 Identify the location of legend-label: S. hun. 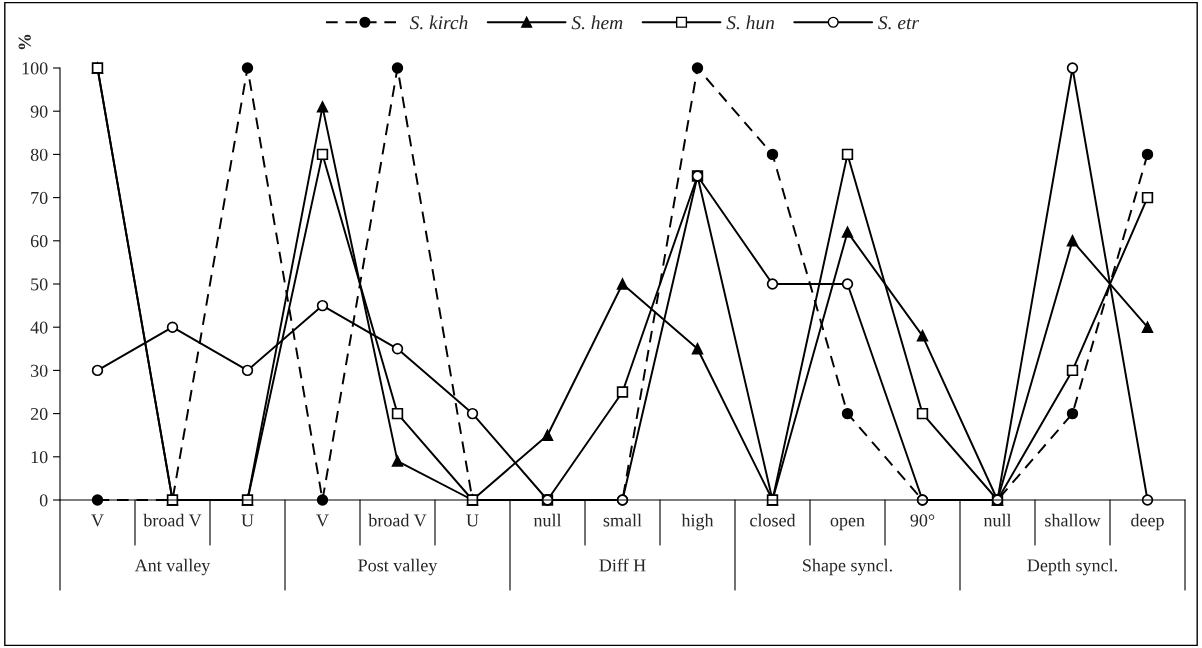
(750, 22).